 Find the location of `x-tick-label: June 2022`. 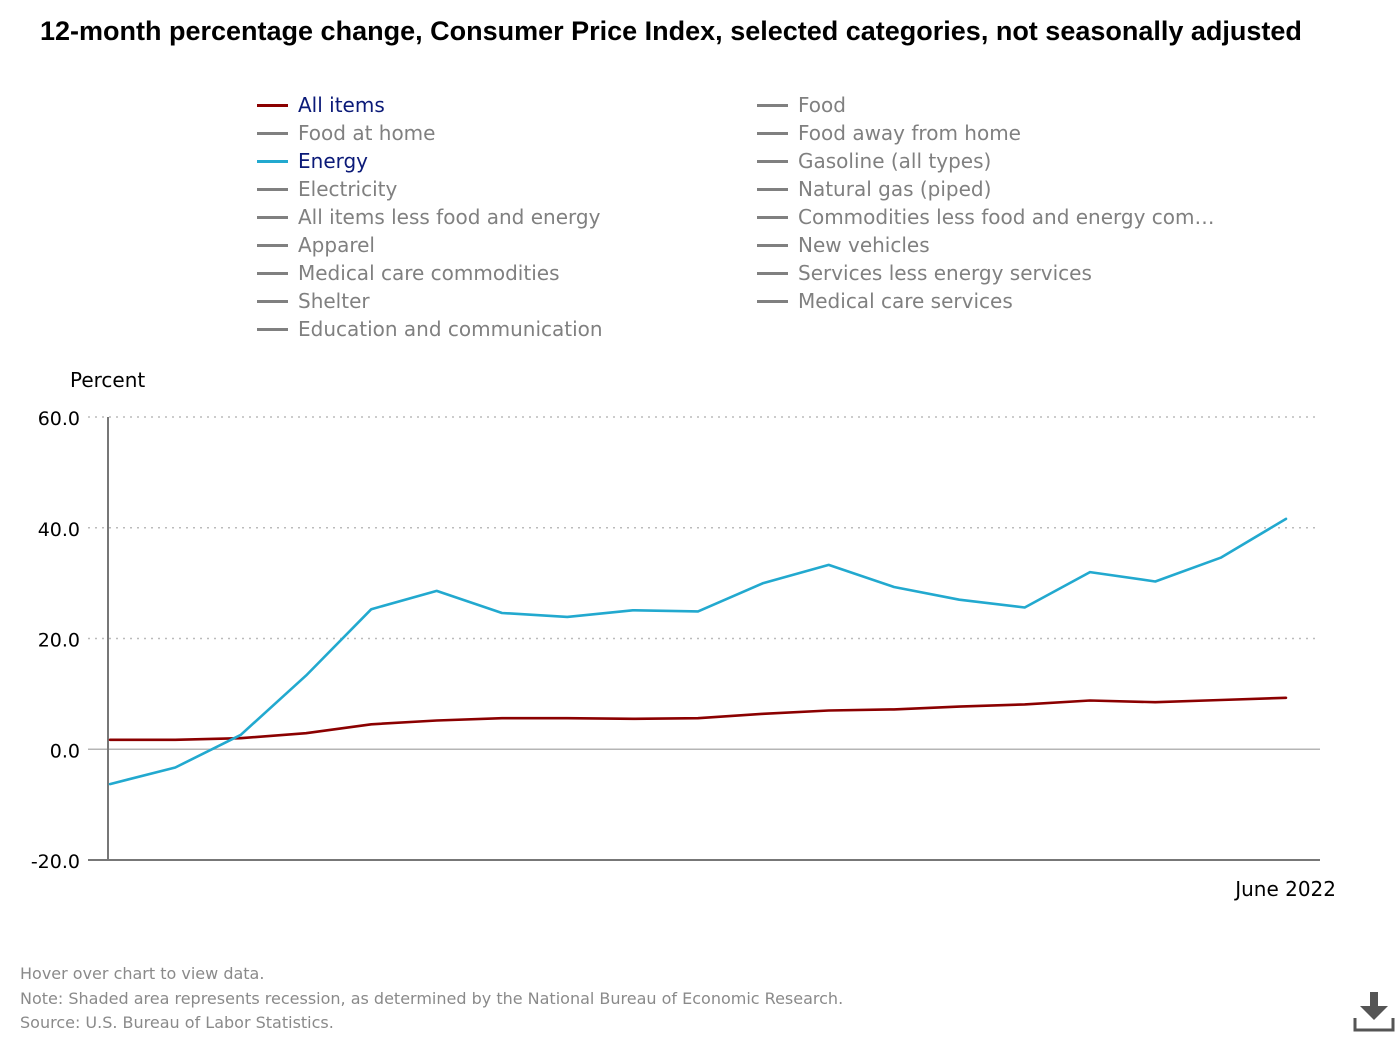

x-tick-label: June 2022 is located at coordinates (1284, 889).